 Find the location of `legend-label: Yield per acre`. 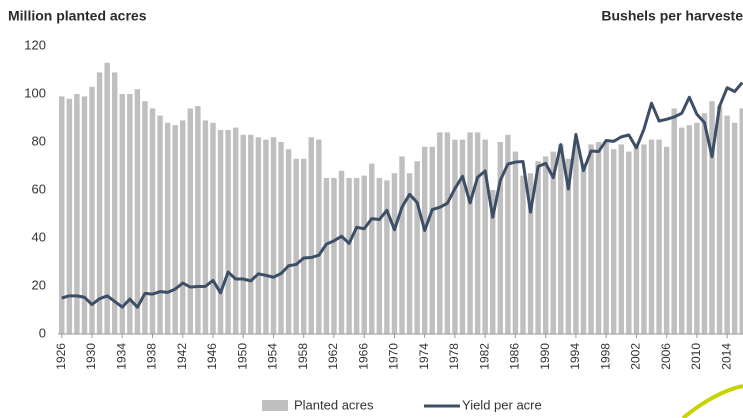

legend-label: Yield per acre is located at coordinates (502, 404).